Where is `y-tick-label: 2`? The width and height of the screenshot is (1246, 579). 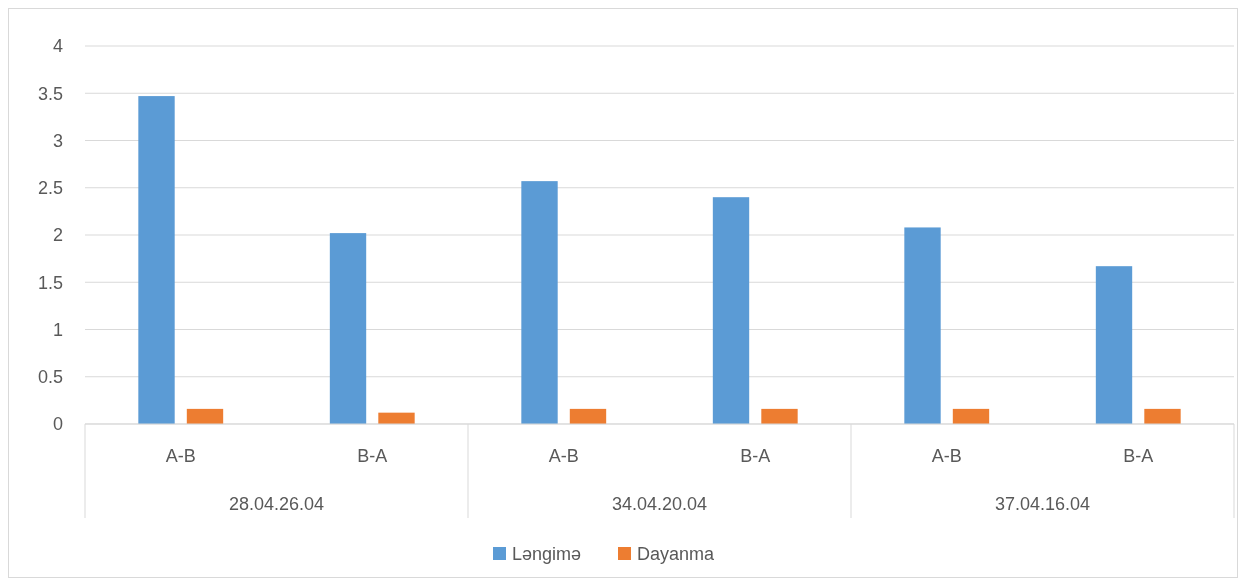
y-tick-label: 2 is located at coordinates (57, 235).